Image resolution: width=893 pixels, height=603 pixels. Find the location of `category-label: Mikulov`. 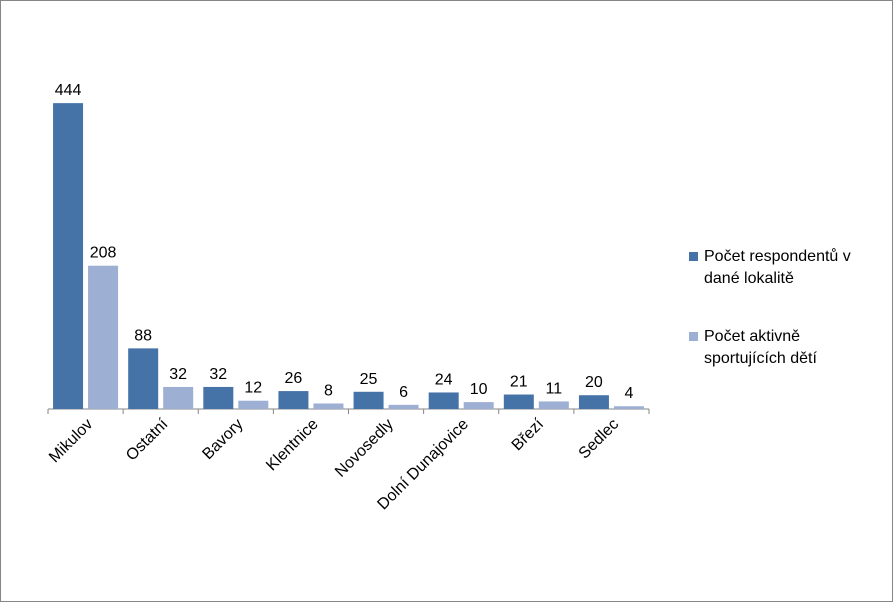

category-label: Mikulov is located at coordinates (71, 441).